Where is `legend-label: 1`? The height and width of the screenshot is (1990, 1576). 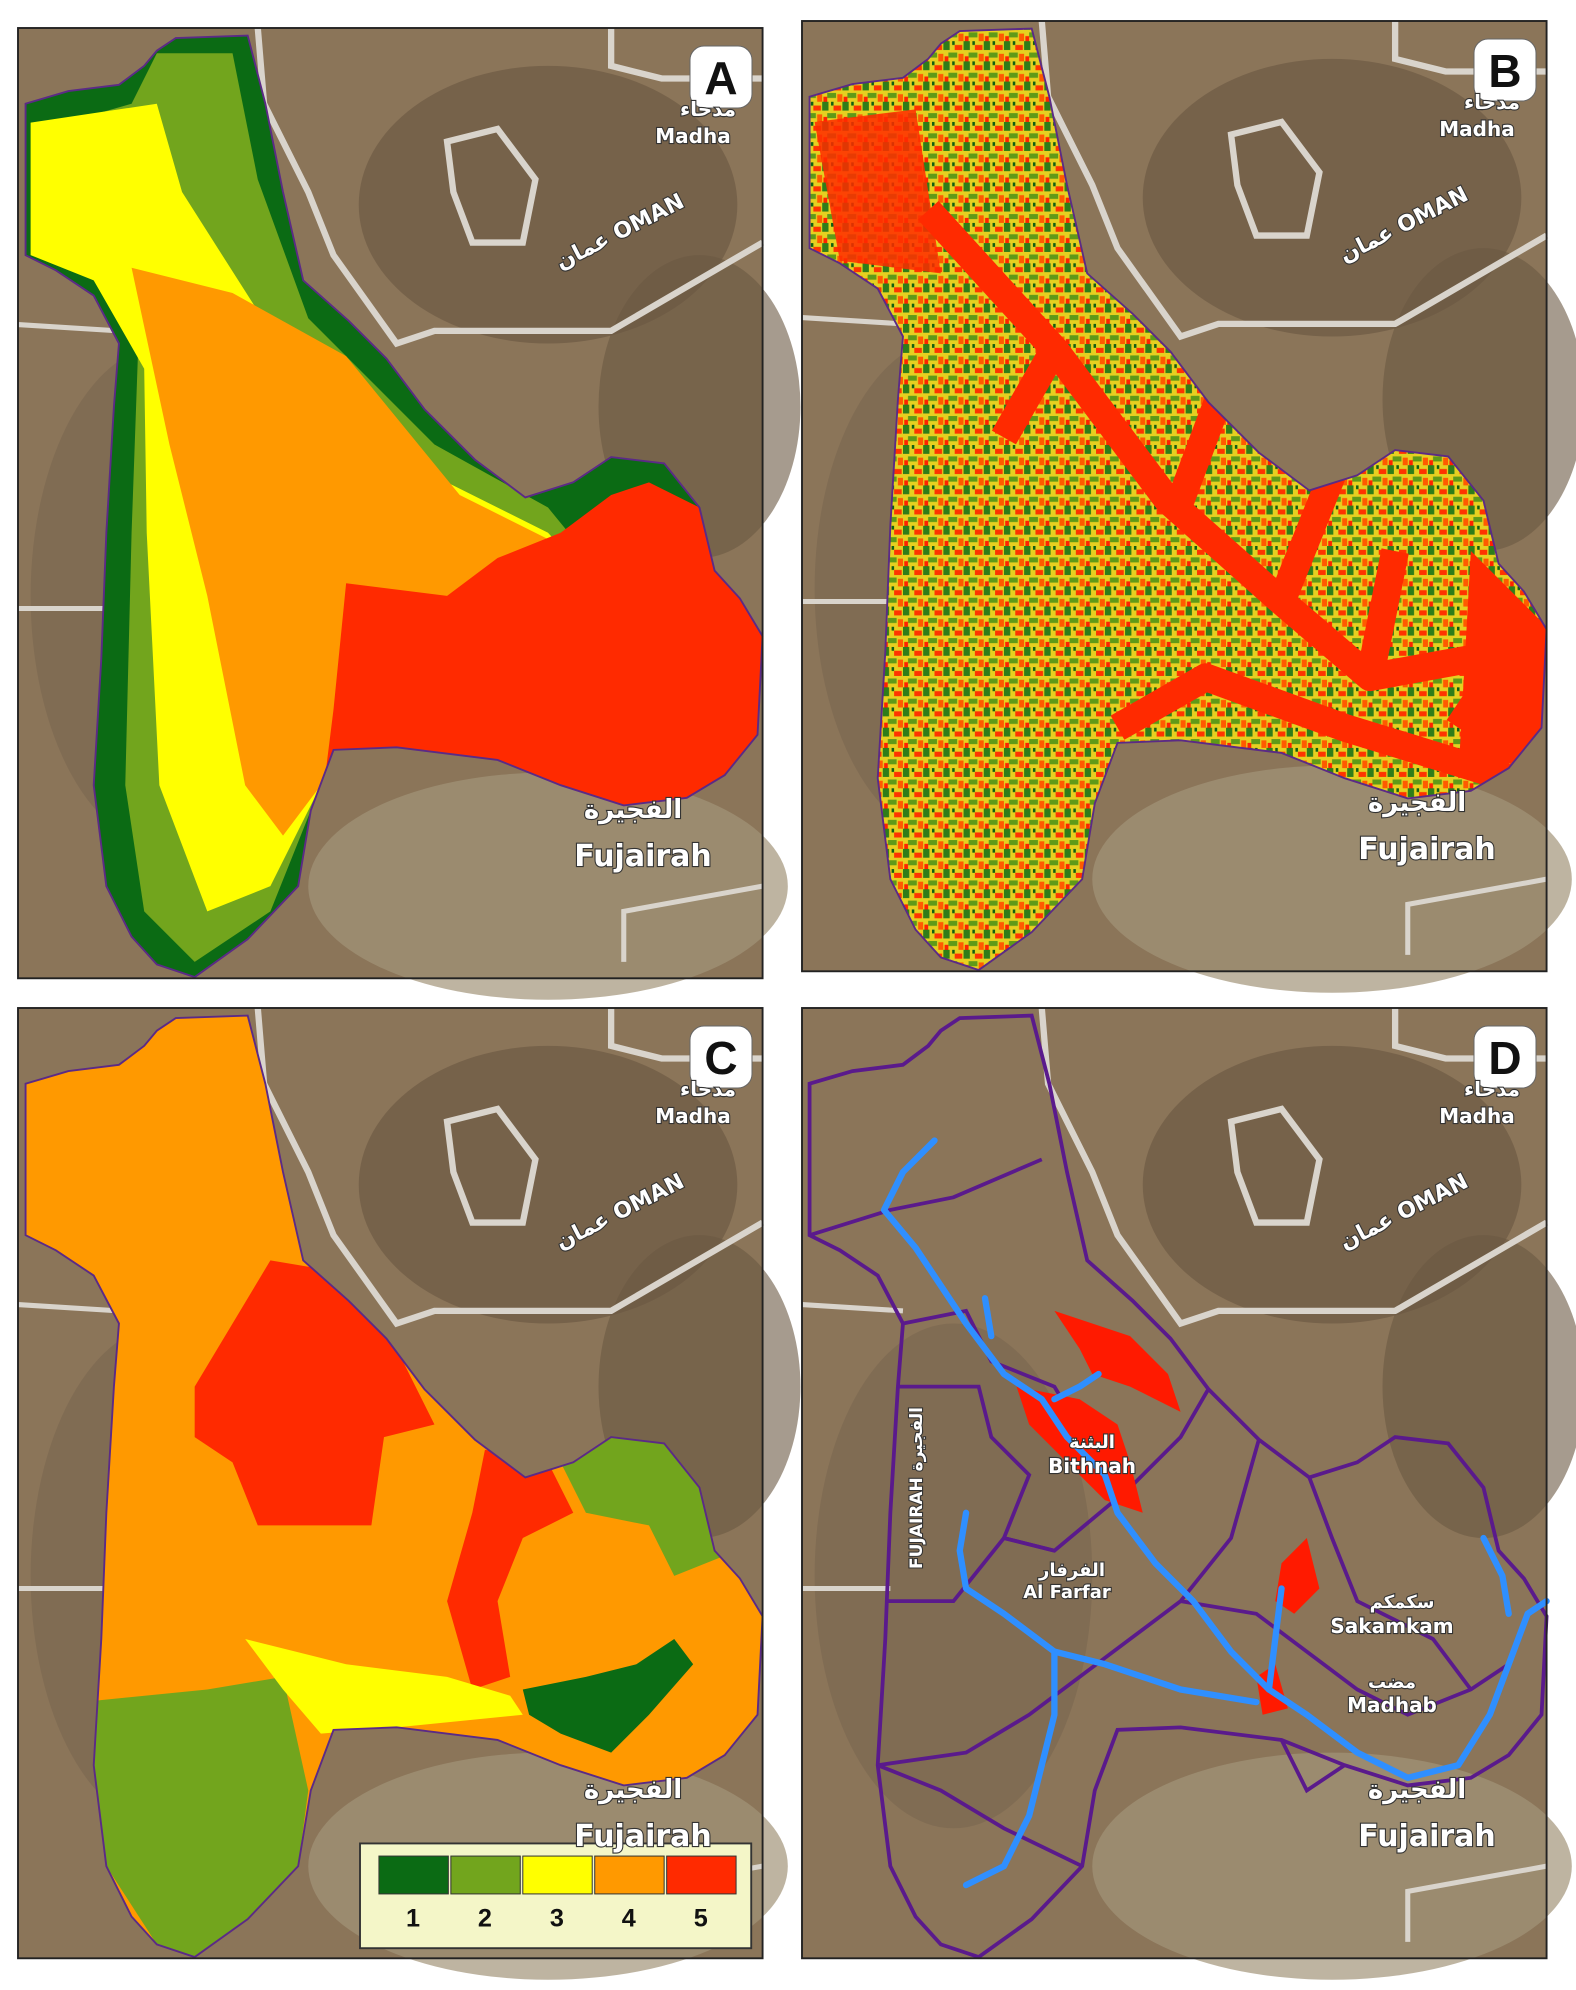
legend-label: 1 is located at coordinates (413, 1919).